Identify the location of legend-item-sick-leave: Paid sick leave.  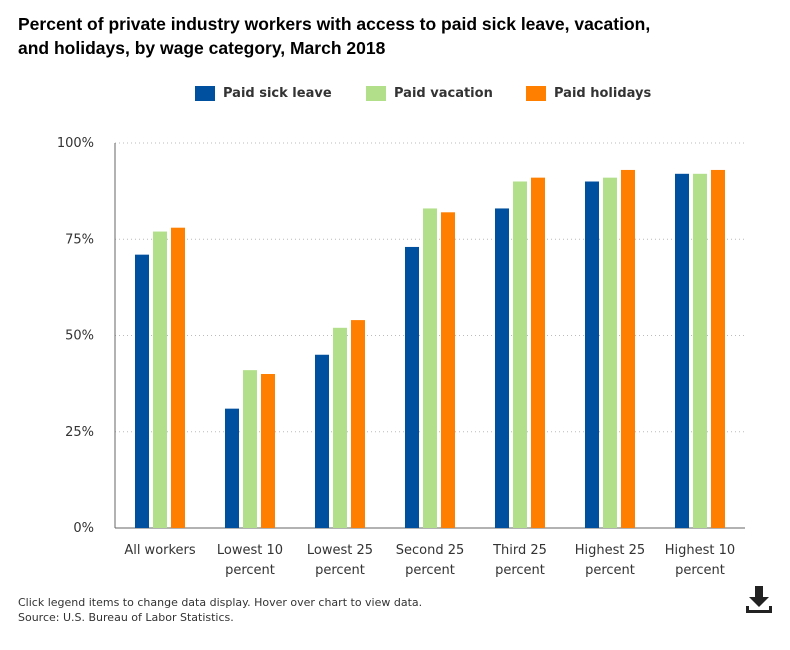
(263, 93).